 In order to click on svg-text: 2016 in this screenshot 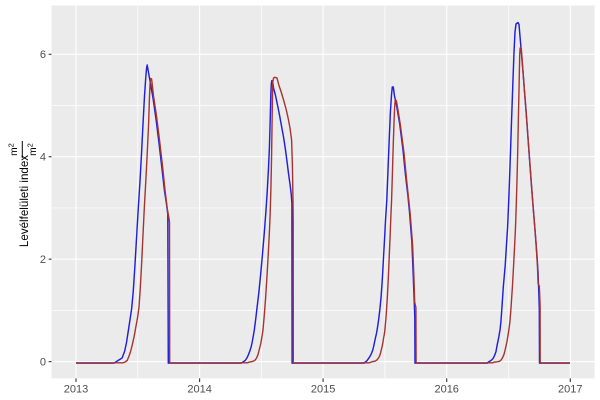, I will do `click(446, 389)`.